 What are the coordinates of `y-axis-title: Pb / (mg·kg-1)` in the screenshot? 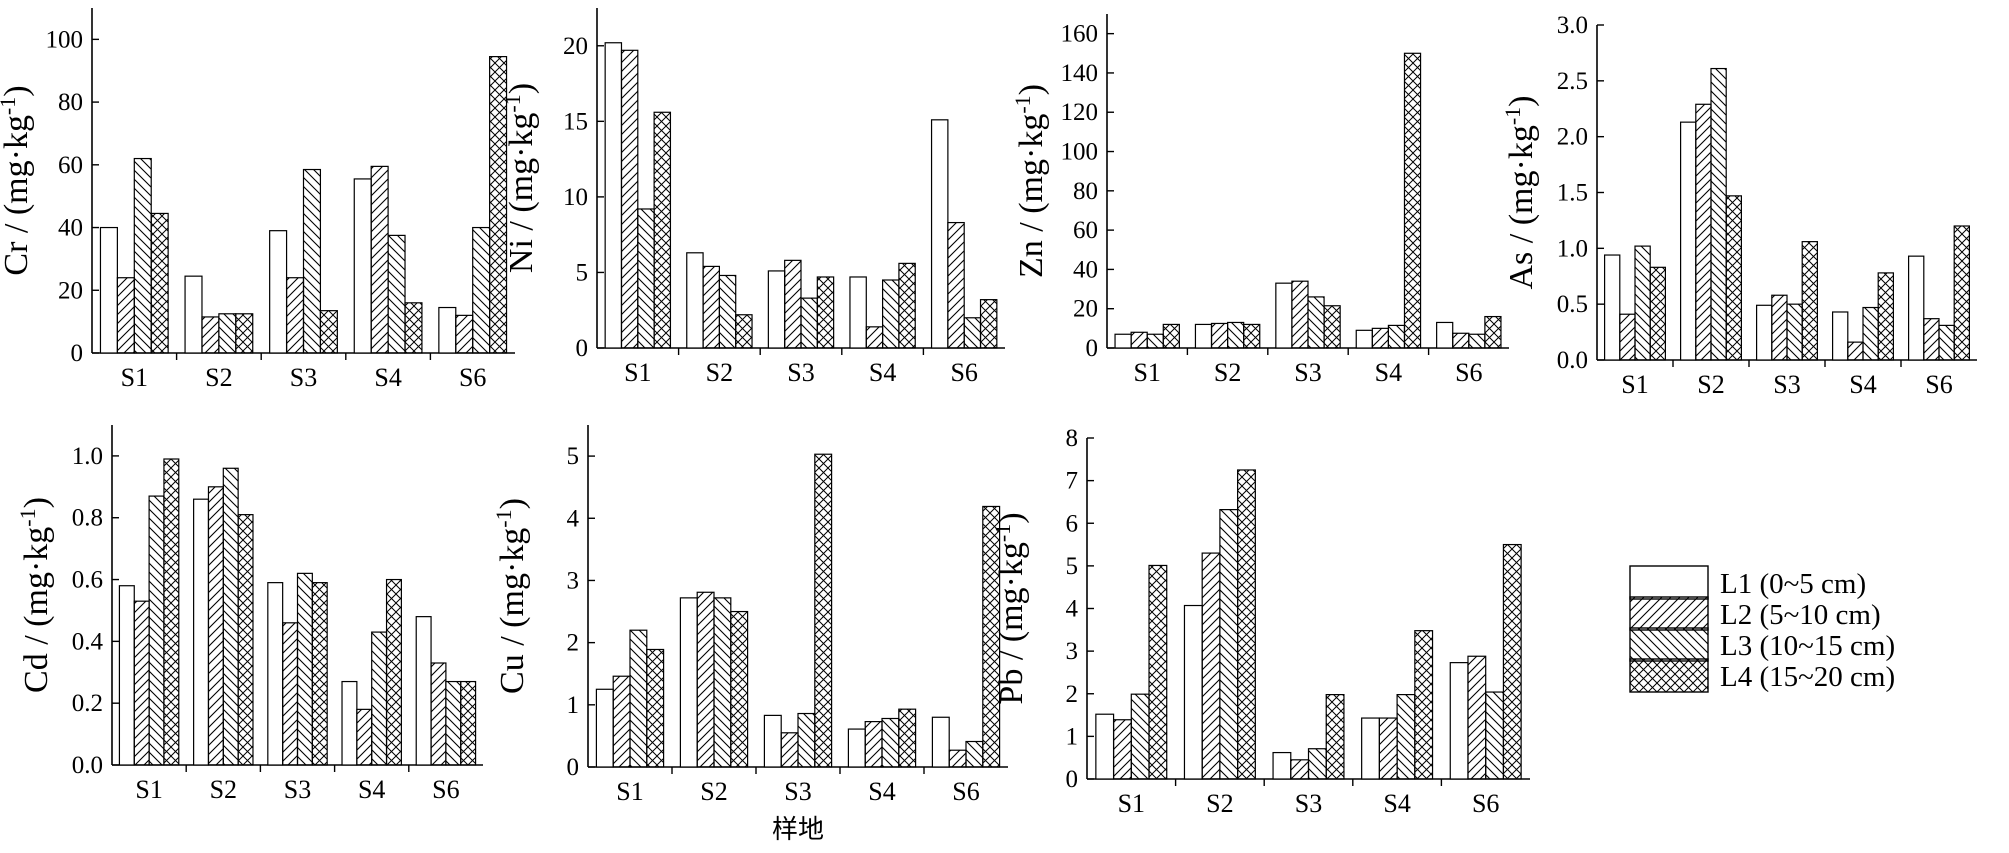 It's located at (1010, 608).